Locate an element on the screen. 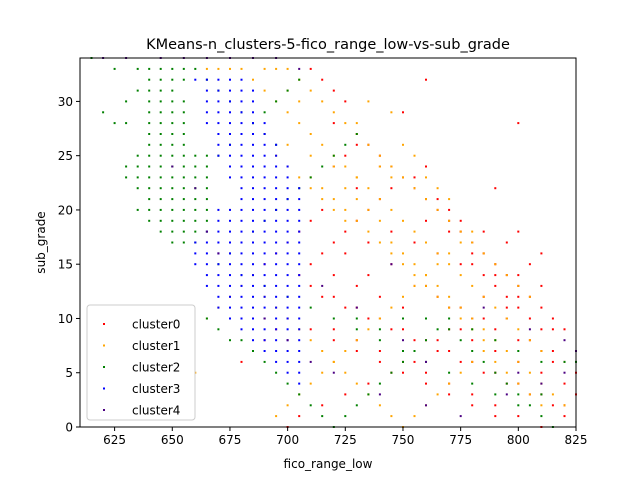 This screenshot has height=480, width=640. legend-label-cluster2: cluster2 is located at coordinates (156, 368).